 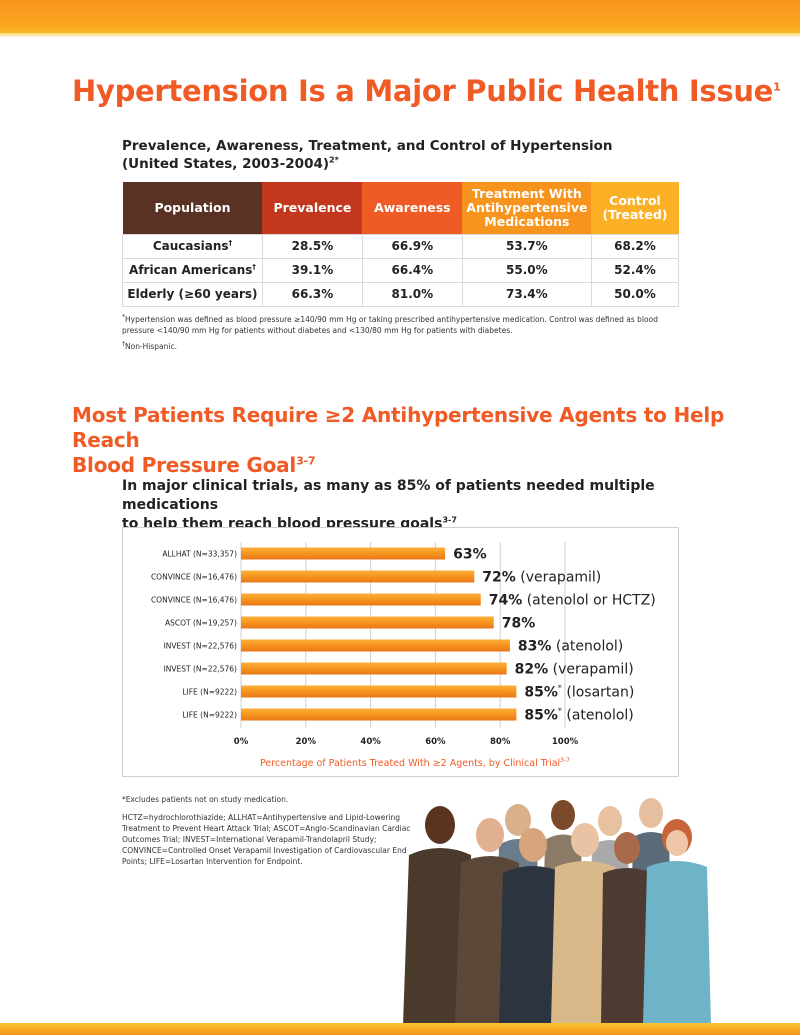 I want to click on population-label: Elderly (≥60 years), so click(x=192, y=294).